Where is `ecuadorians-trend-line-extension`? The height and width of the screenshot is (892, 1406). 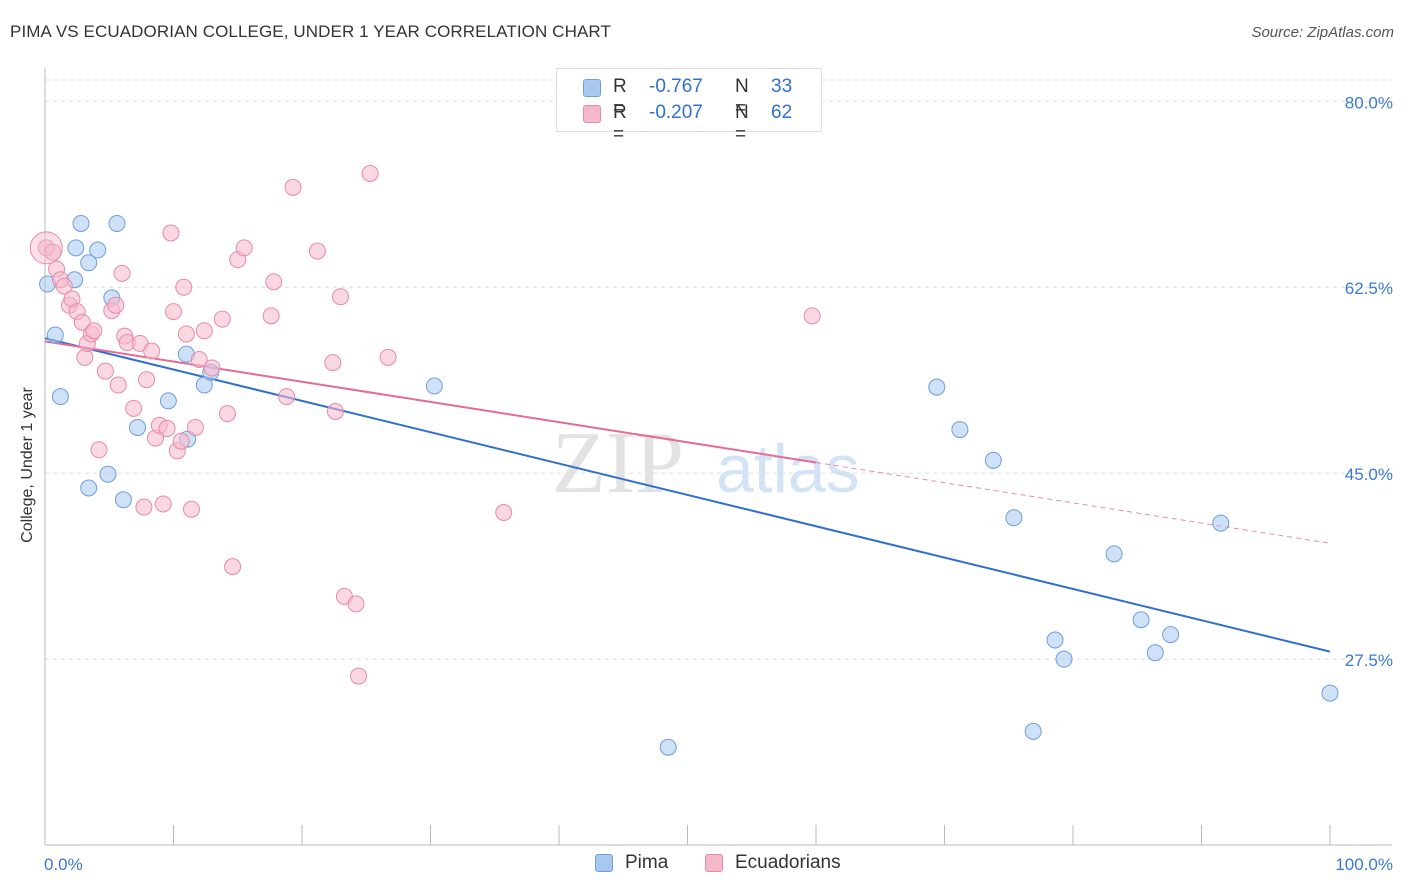
ecuadorians-trend-line-extension is located at coordinates (1073, 503).